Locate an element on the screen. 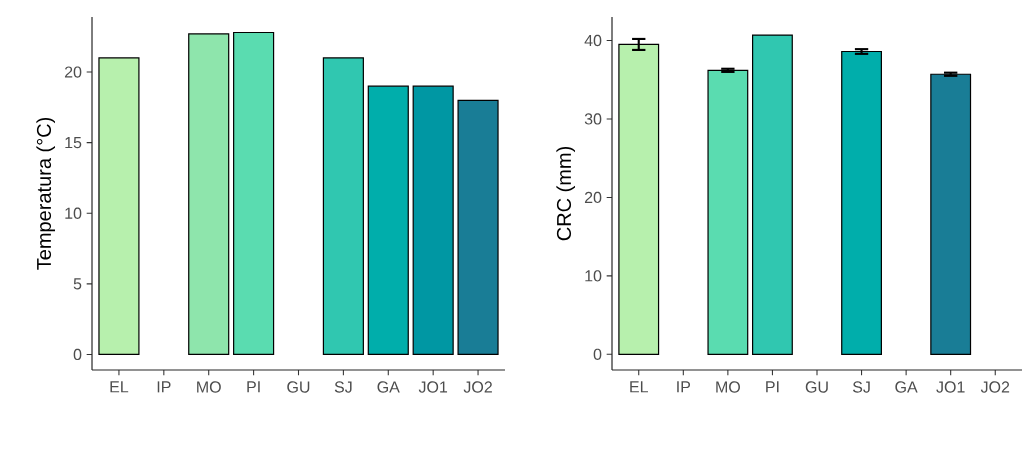 This screenshot has height=459, width=1028. y-tick-label: 40 is located at coordinates (593, 40).